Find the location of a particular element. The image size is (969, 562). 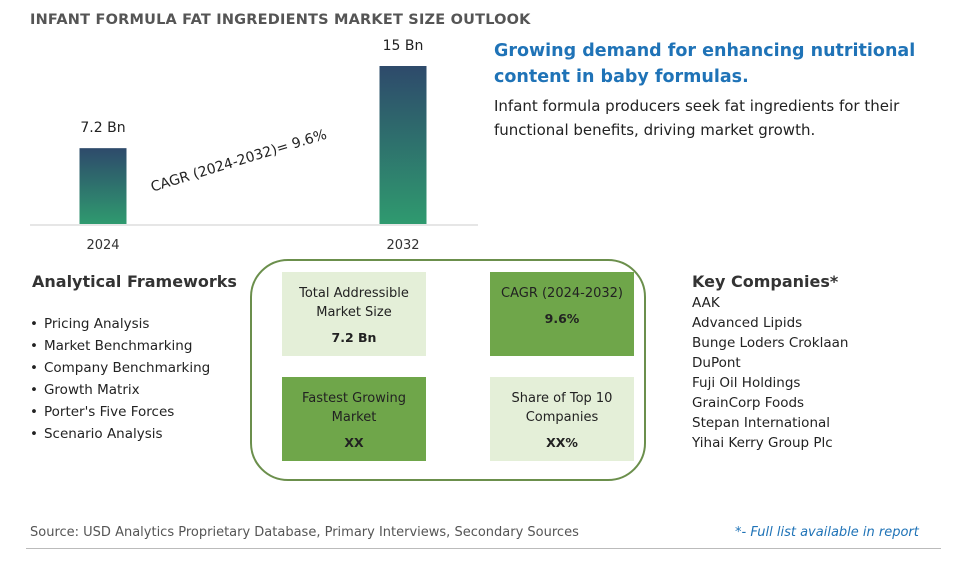

metric-share-label: Share of Top 10 Companies is located at coordinates (562, 408).